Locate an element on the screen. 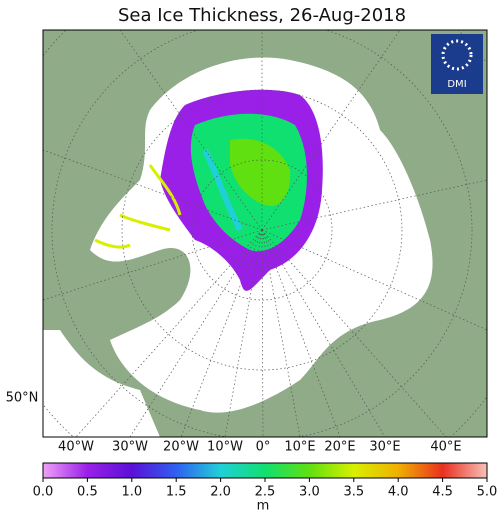 Image resolution: width=500 pixels, height=516 pixels. lon-label: 20°W is located at coordinates (181, 447).